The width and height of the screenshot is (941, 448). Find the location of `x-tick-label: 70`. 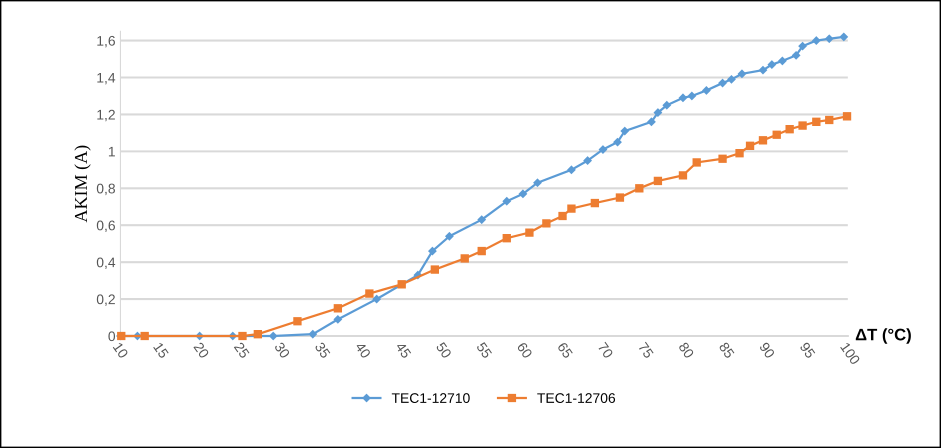

x-tick-label: 70 is located at coordinates (605, 350).